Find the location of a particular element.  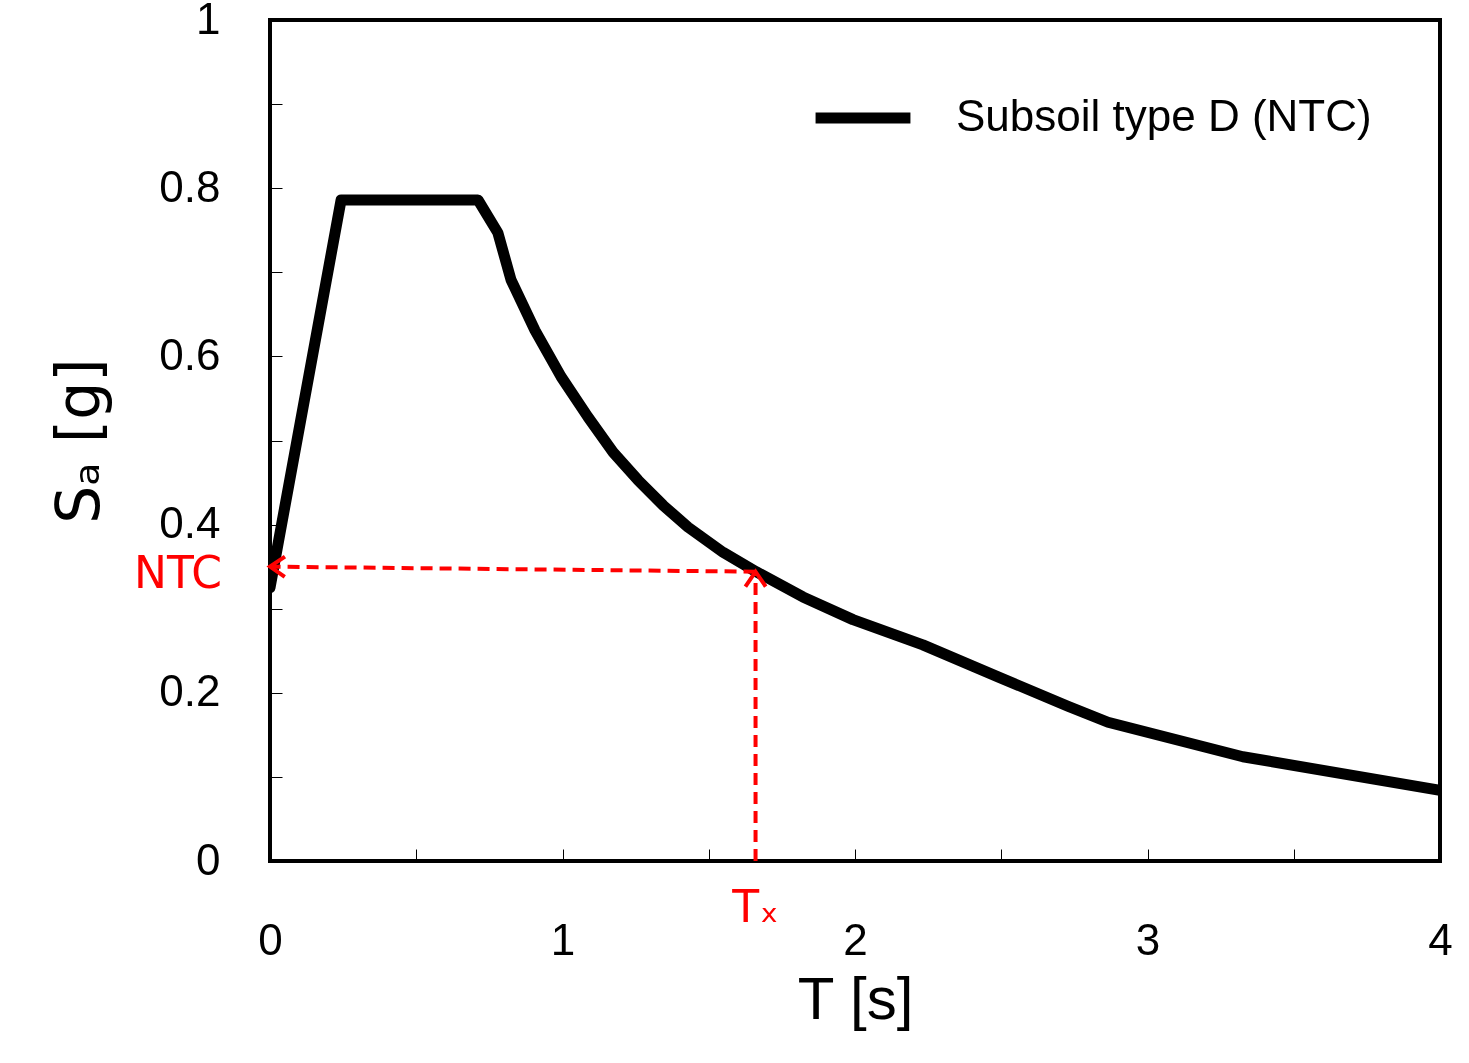

y-axis-title: Sₐ [g] is located at coordinates (77, 441).